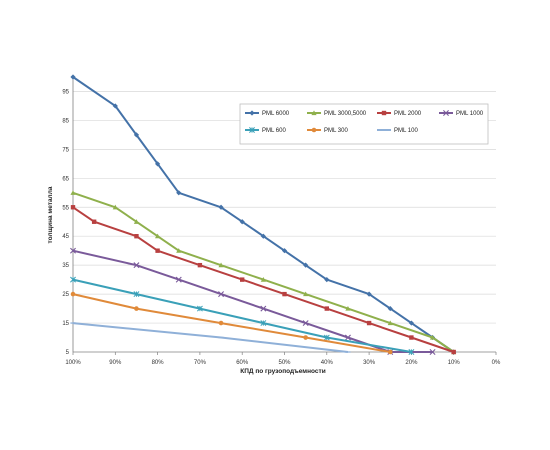  I want to click on y-tick-label: 85, so click(65, 121).